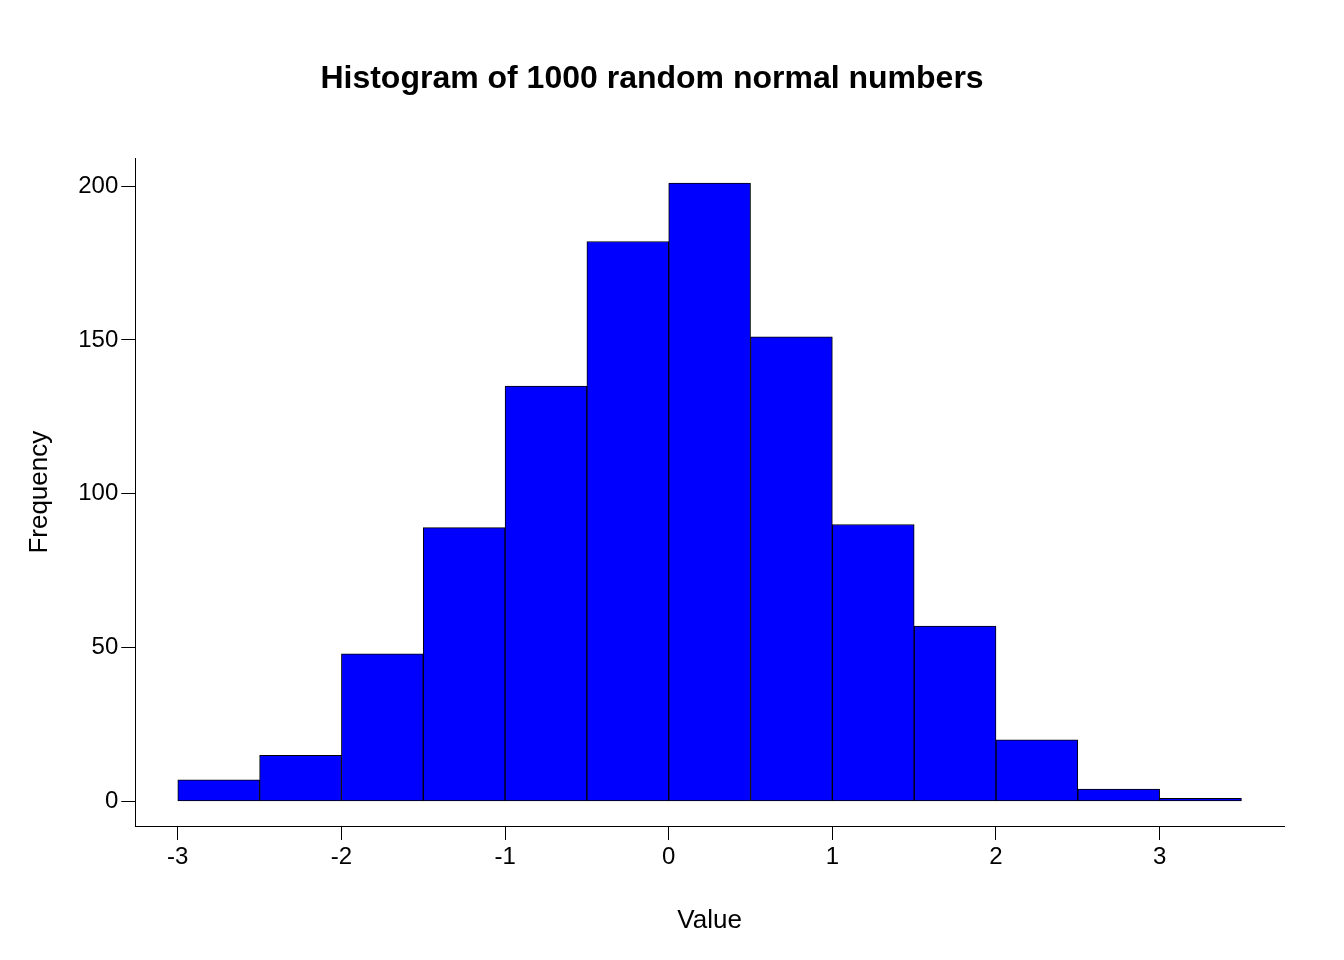 This screenshot has height=960, width=1344. Describe the element at coordinates (98, 492) in the screenshot. I see `y-tick-label: 100` at that location.